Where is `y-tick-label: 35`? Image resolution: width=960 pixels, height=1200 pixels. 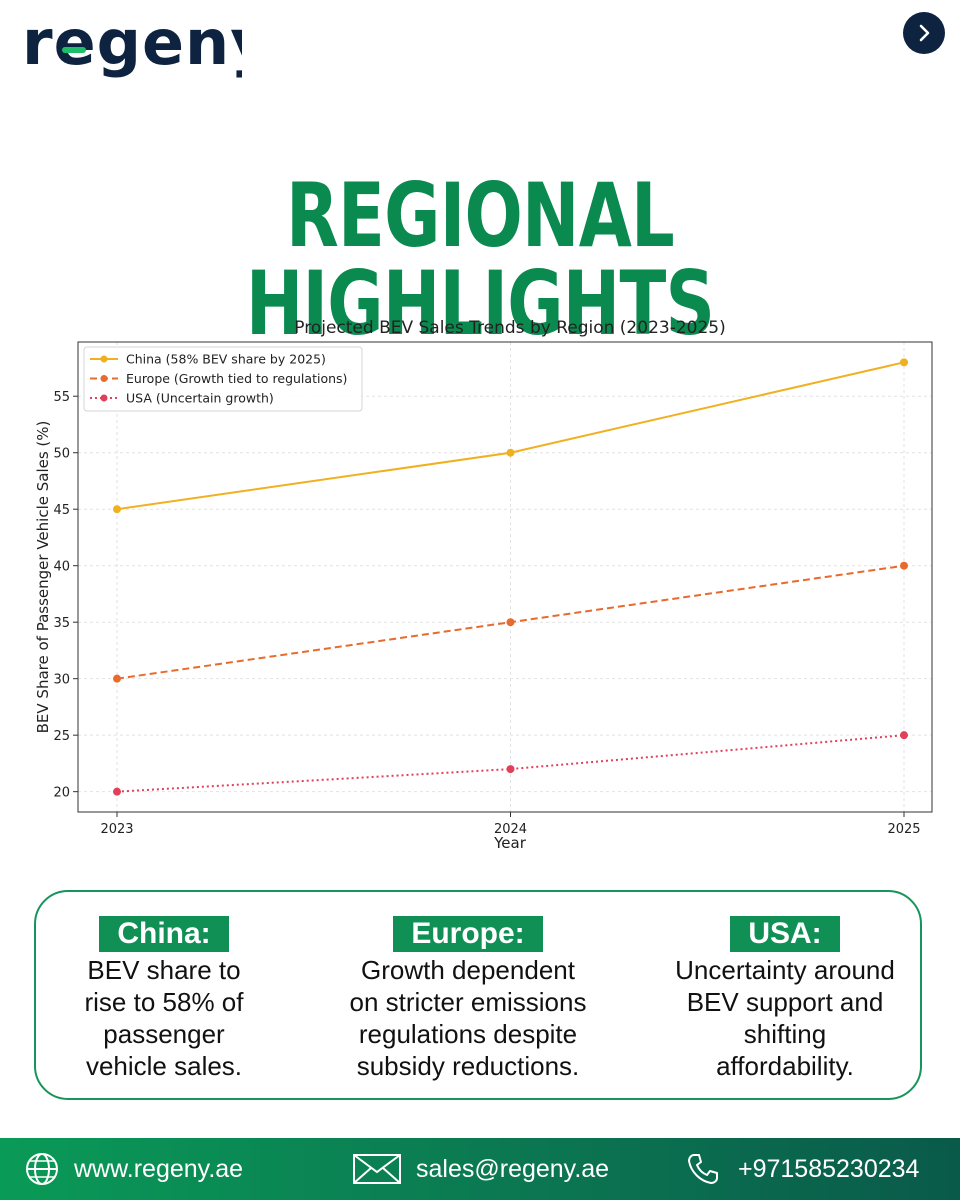
y-tick-label: 35 is located at coordinates (61, 623).